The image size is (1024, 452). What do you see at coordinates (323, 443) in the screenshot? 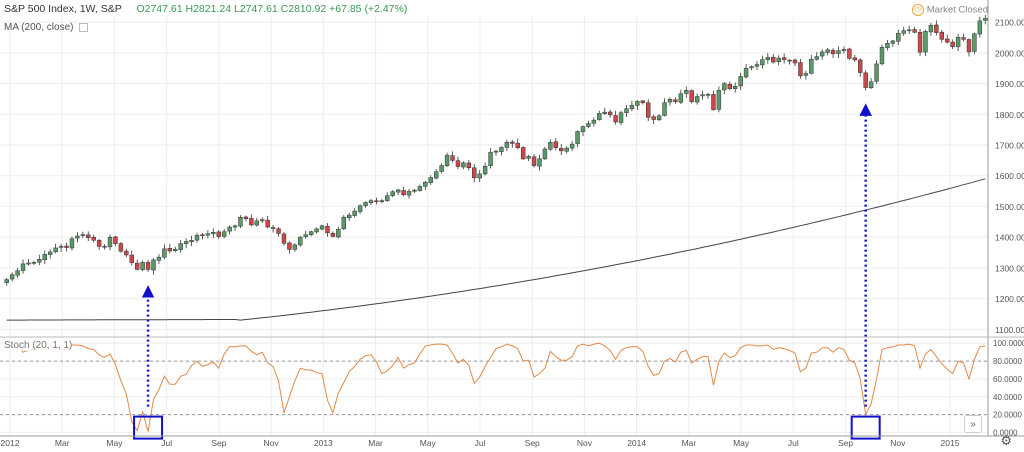
I see `time-tick-label: 2013` at bounding box center [323, 443].